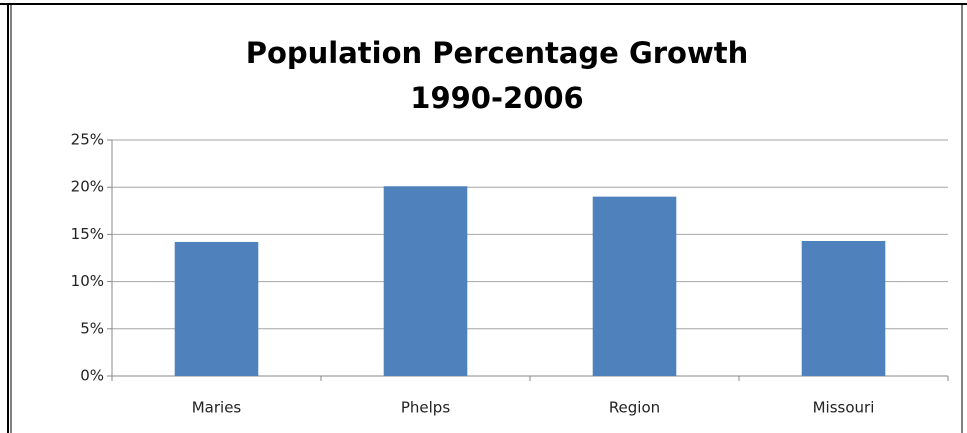 The width and height of the screenshot is (967, 433). What do you see at coordinates (425, 408) in the screenshot?
I see `x-tick-label: Phelps` at bounding box center [425, 408].